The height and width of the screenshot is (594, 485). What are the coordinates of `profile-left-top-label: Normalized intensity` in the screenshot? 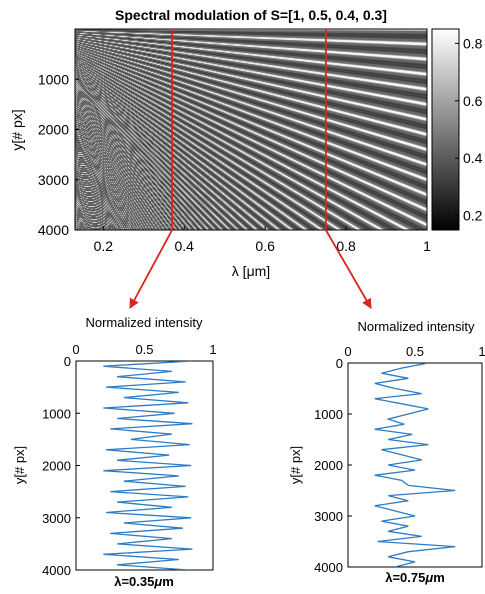 It's located at (144, 322).